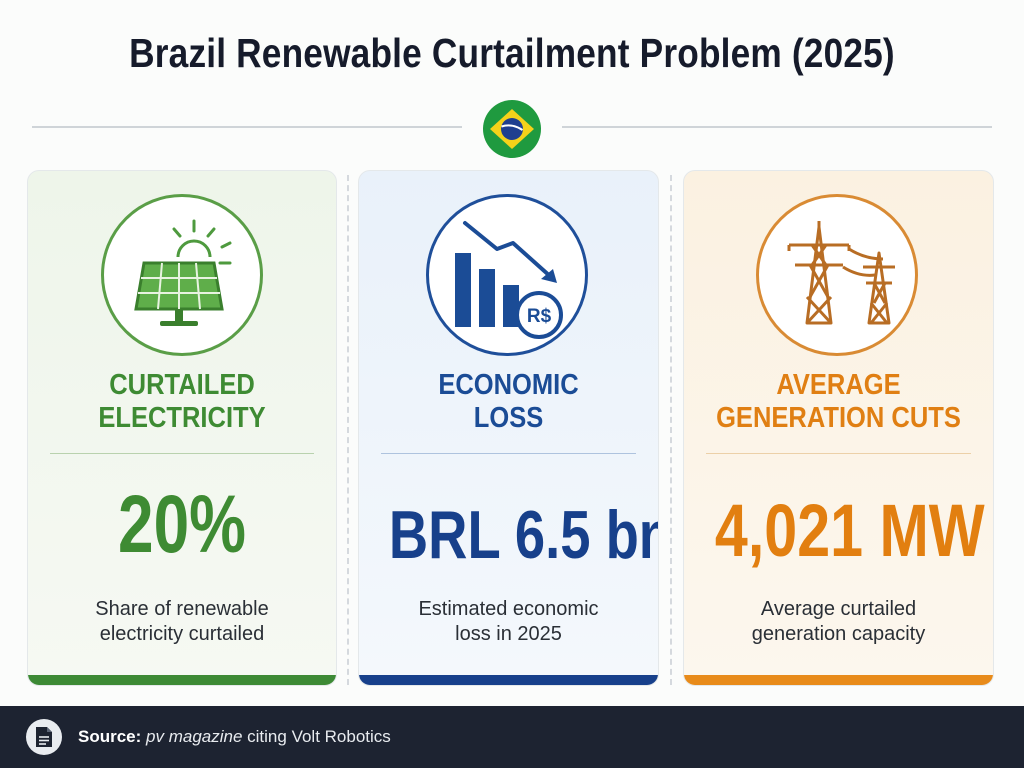  Describe the element at coordinates (182, 634) in the screenshot. I see `stat-description-line: electricity curtailed` at that location.